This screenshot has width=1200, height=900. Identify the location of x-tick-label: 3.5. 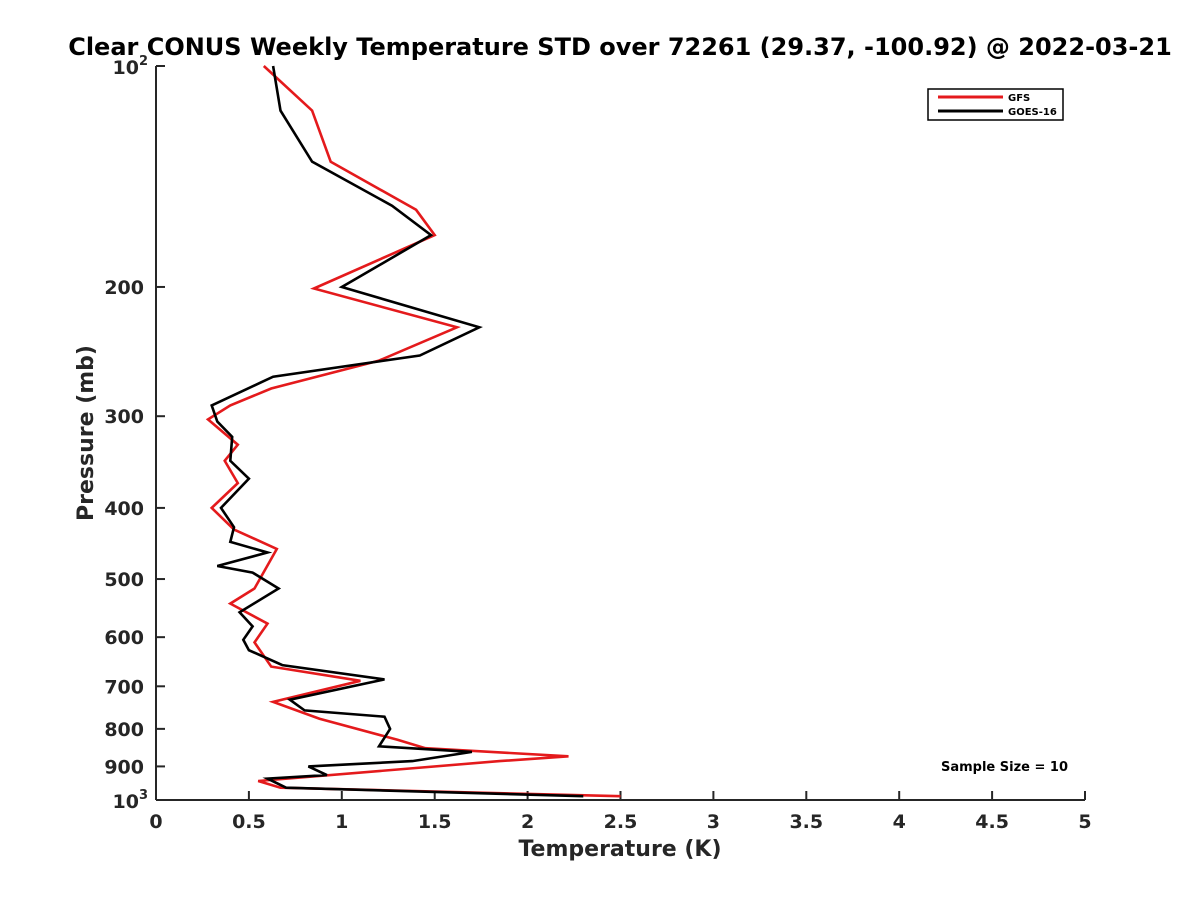
(806, 822).